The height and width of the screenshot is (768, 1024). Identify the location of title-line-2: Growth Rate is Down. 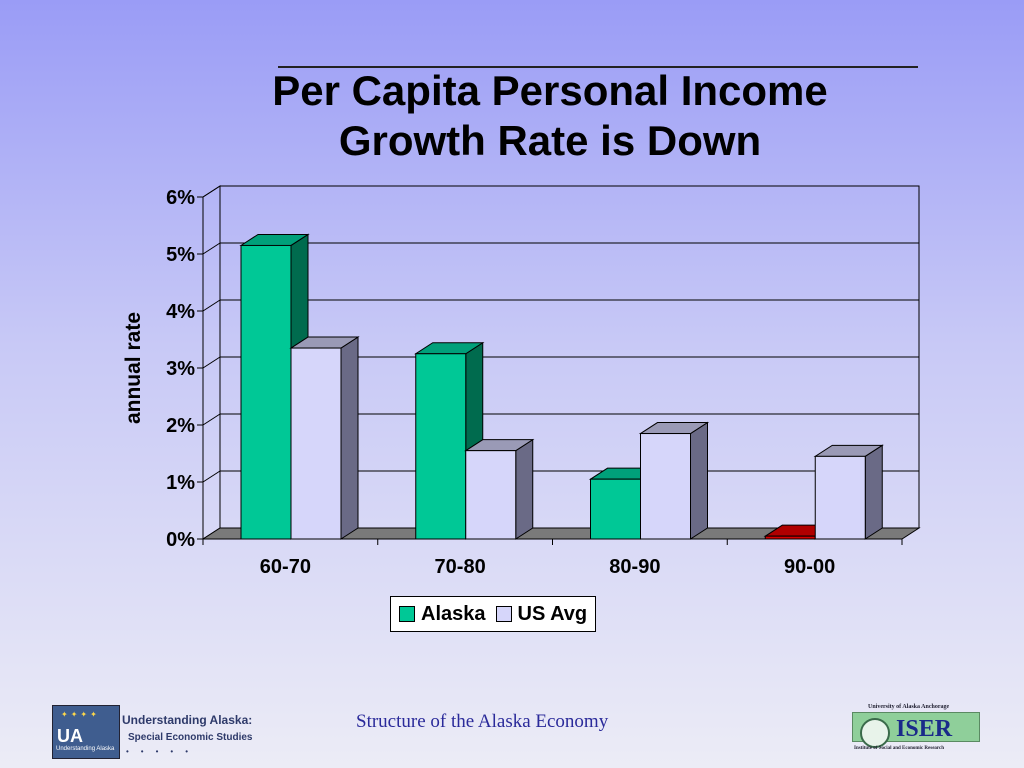
(550, 140).